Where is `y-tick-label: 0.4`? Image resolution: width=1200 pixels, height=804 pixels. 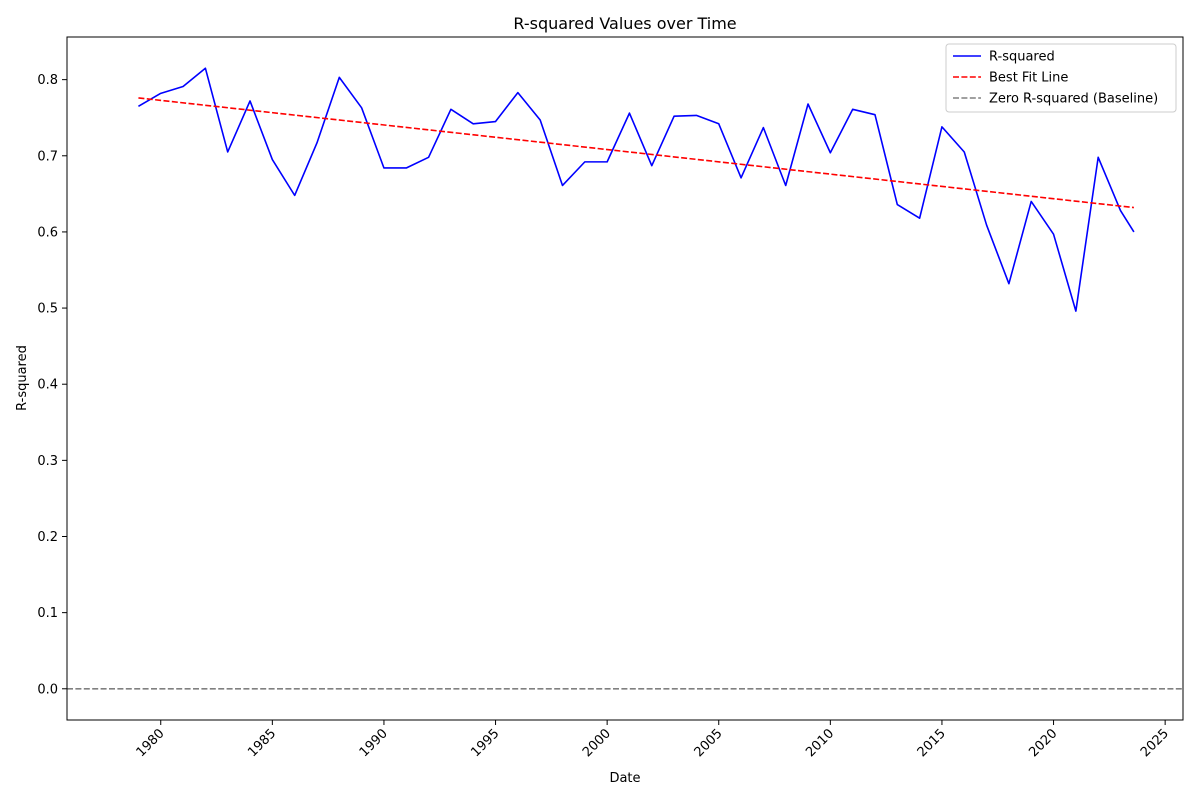
y-tick-label: 0.4 is located at coordinates (47, 385).